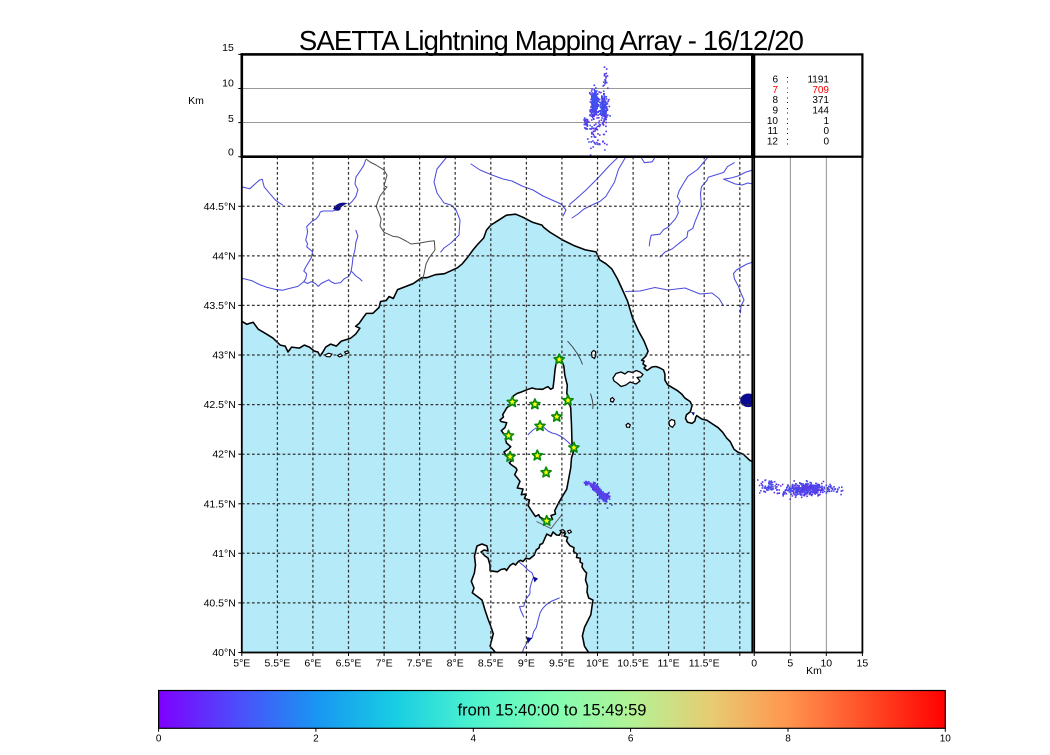 The height and width of the screenshot is (755, 1050). I want to click on svg-text: 1191, so click(818, 80).